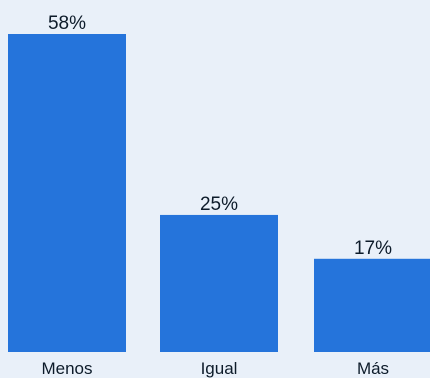  What do you see at coordinates (66, 368) in the screenshot?
I see `category-label-menos: Menos` at bounding box center [66, 368].